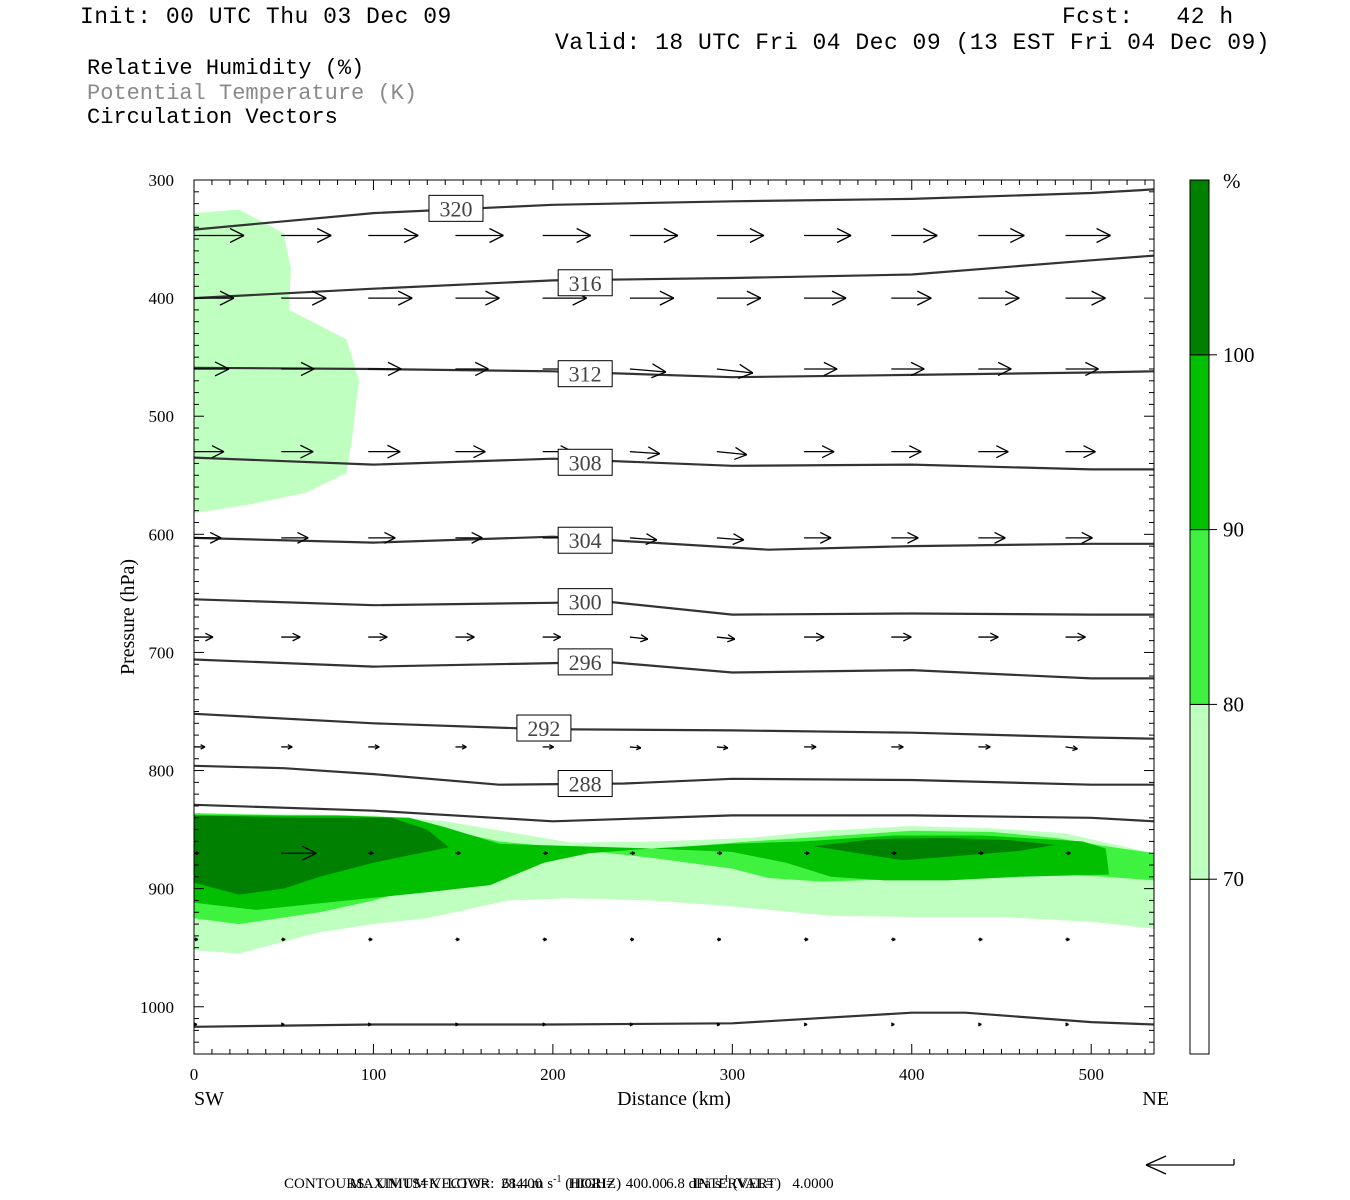 The height and width of the screenshot is (1200, 1350). Describe the element at coordinates (725, 1179) in the screenshot. I see `vert-exp: -1` at that location.